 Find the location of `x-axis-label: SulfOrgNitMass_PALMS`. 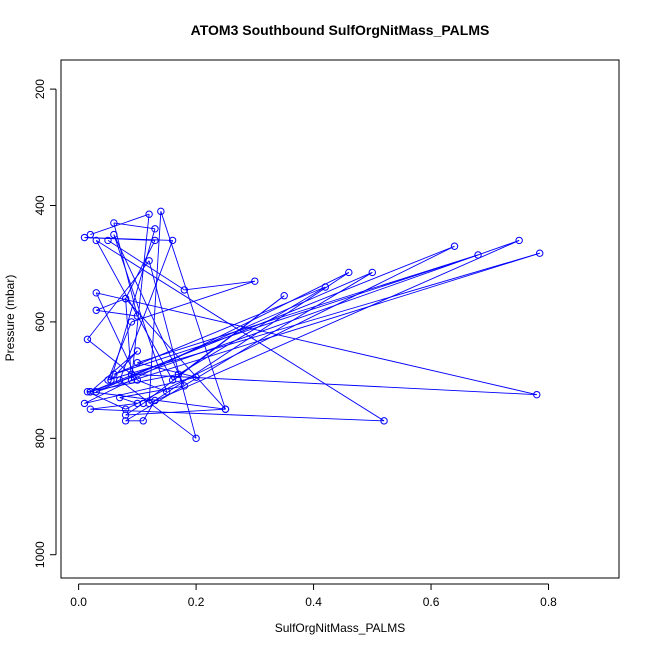

x-axis-label: SulfOrgNitMass_PALMS is located at coordinates (340, 628).